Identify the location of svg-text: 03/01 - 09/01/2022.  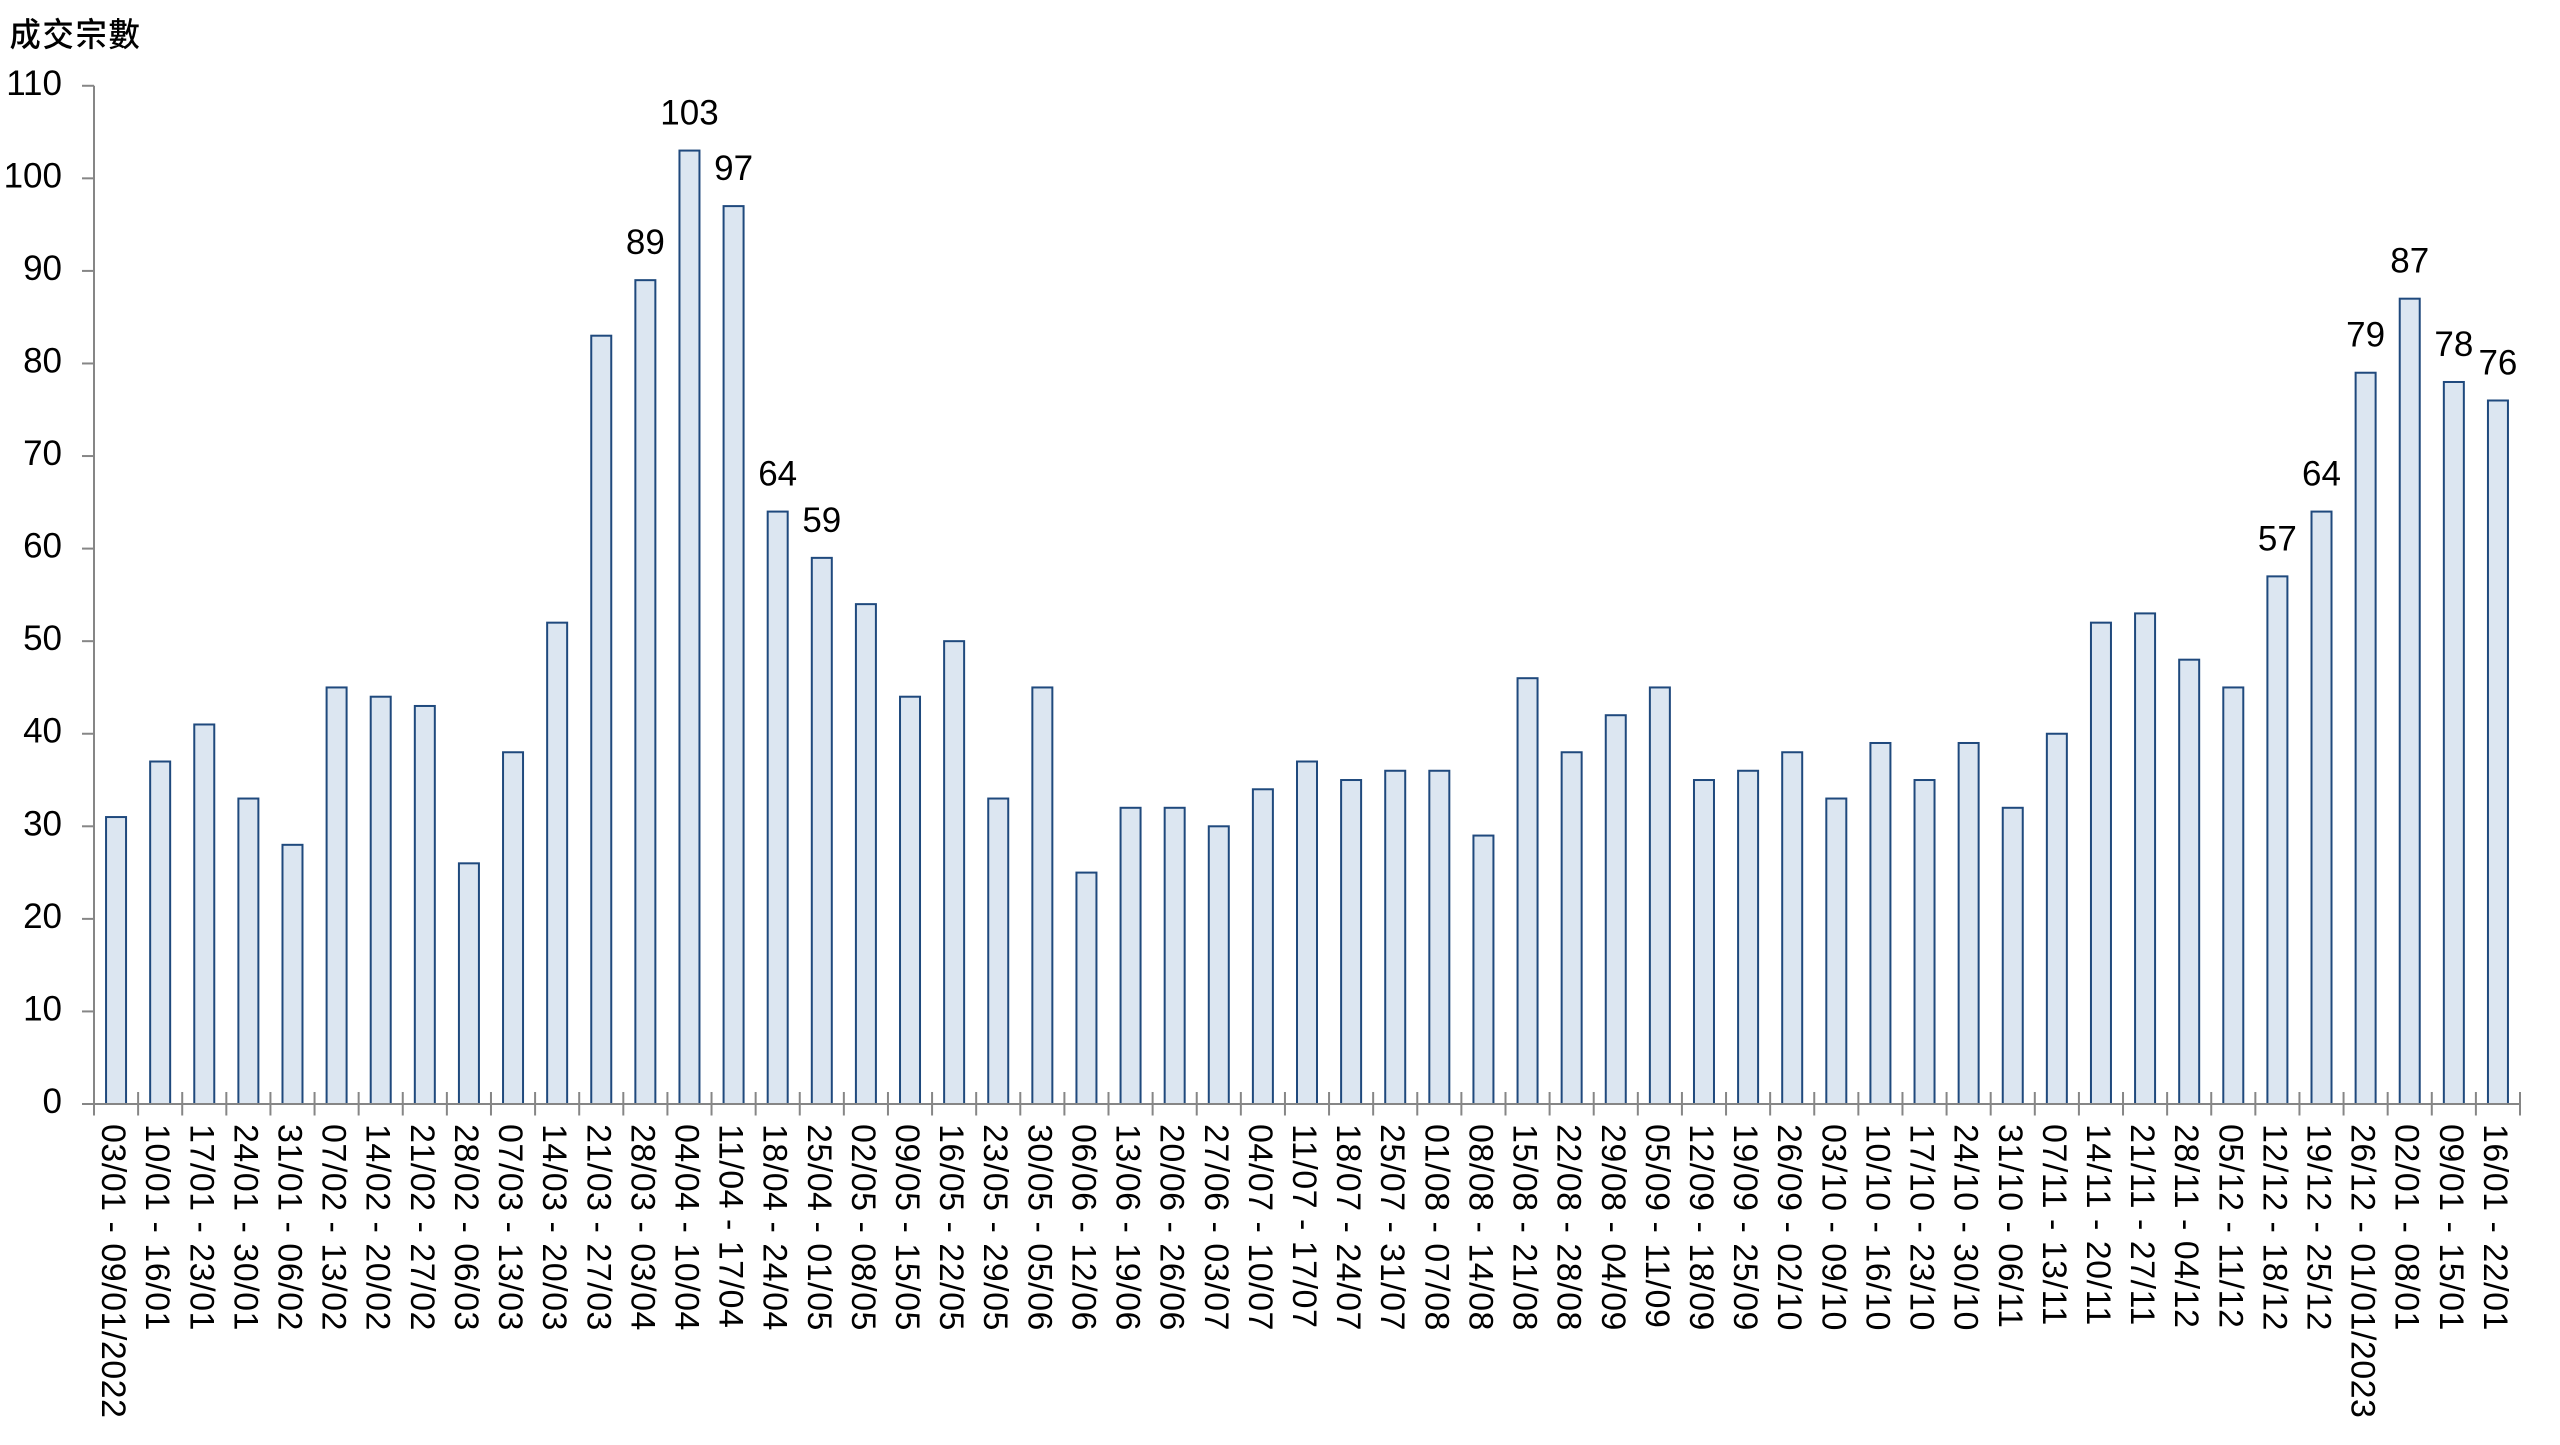
(113, 1271).